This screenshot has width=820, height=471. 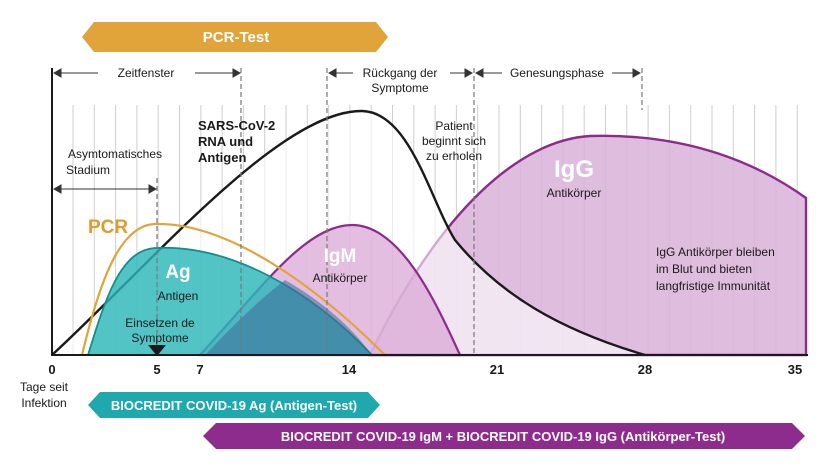 What do you see at coordinates (713, 286) in the screenshot?
I see `igg-note-3: langfristige Immunität` at bounding box center [713, 286].